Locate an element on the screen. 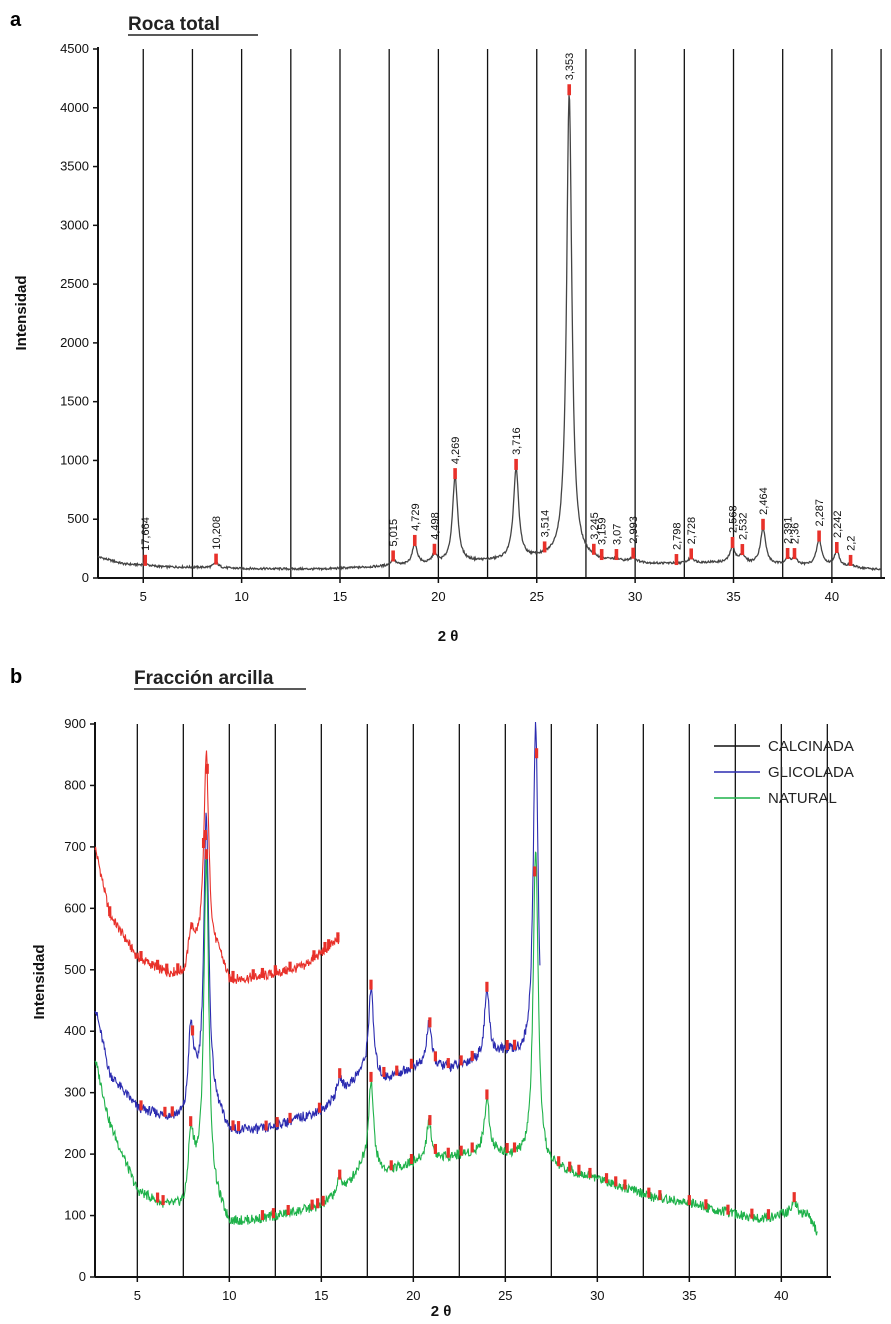 The width and height of the screenshot is (891, 1324). panel-b-letter: b is located at coordinates (16, 677).